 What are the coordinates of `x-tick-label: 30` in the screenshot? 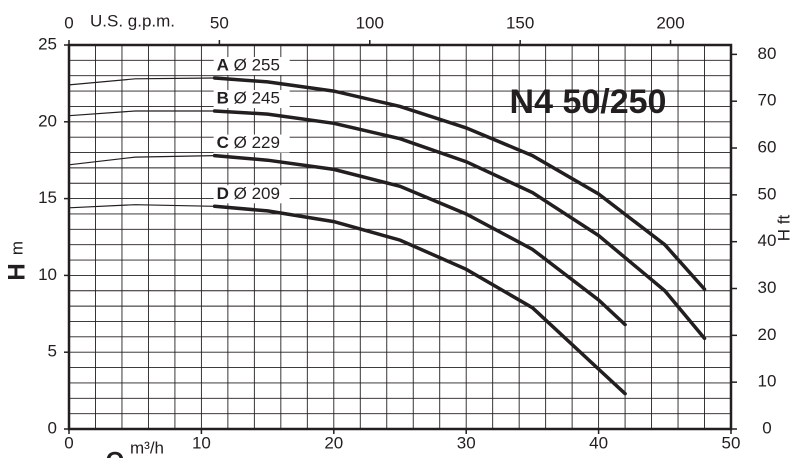 It's located at (466, 442).